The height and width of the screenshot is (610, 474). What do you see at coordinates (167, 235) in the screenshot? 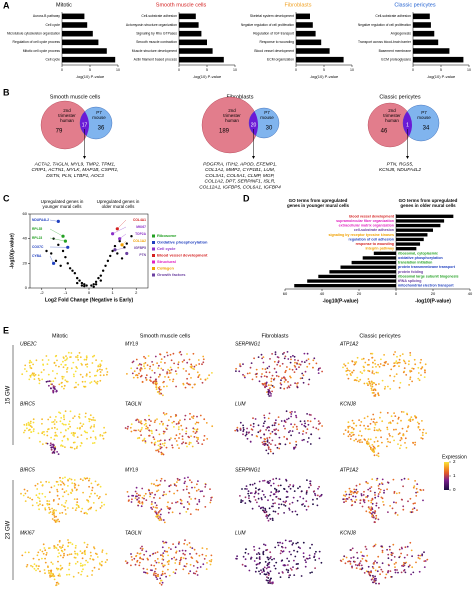
I see `legend-label: Ribosome` at bounding box center [167, 235].